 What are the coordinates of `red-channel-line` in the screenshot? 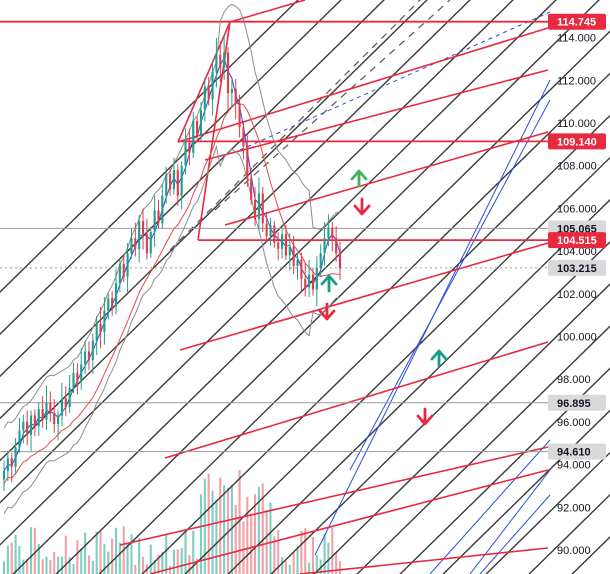 It's located at (376, 115).